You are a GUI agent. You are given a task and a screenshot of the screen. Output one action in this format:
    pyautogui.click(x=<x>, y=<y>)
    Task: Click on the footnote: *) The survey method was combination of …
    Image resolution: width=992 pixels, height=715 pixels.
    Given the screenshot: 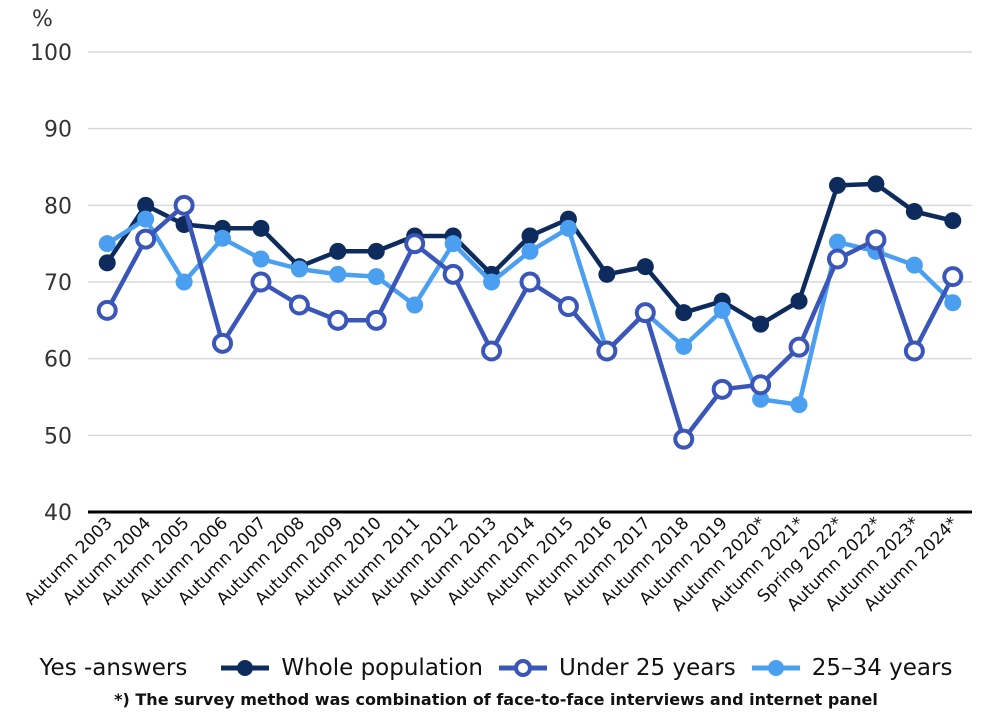 What is the action you would take?
    pyautogui.click(x=496, y=699)
    